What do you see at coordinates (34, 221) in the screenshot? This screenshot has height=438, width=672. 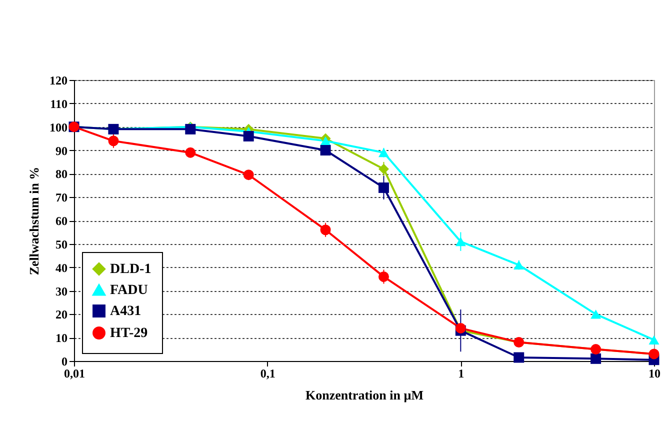 I see `y-axis-title: Zellwachstum in %` at bounding box center [34, 221].